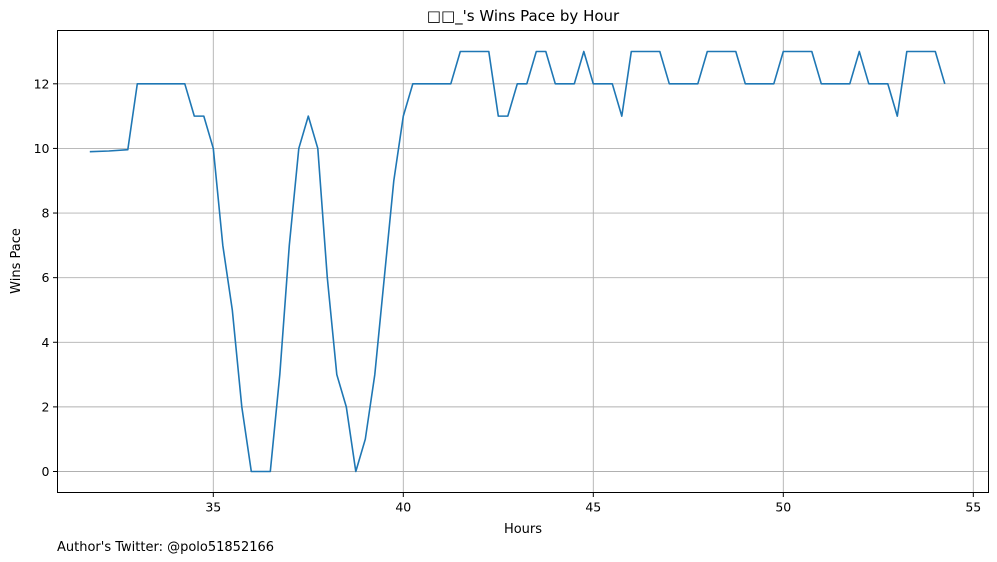 The height and width of the screenshot is (562, 997). I want to click on y-axis: 0 2 4 6 8 10 12, so click(46, 277).